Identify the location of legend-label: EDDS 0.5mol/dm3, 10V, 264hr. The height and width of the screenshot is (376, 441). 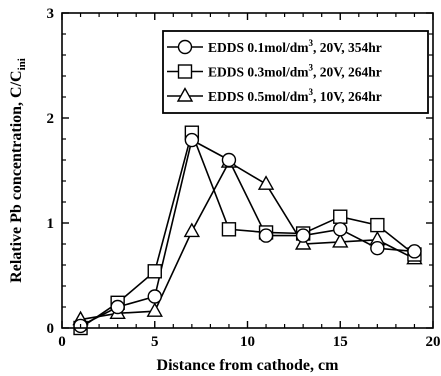
(295, 95).